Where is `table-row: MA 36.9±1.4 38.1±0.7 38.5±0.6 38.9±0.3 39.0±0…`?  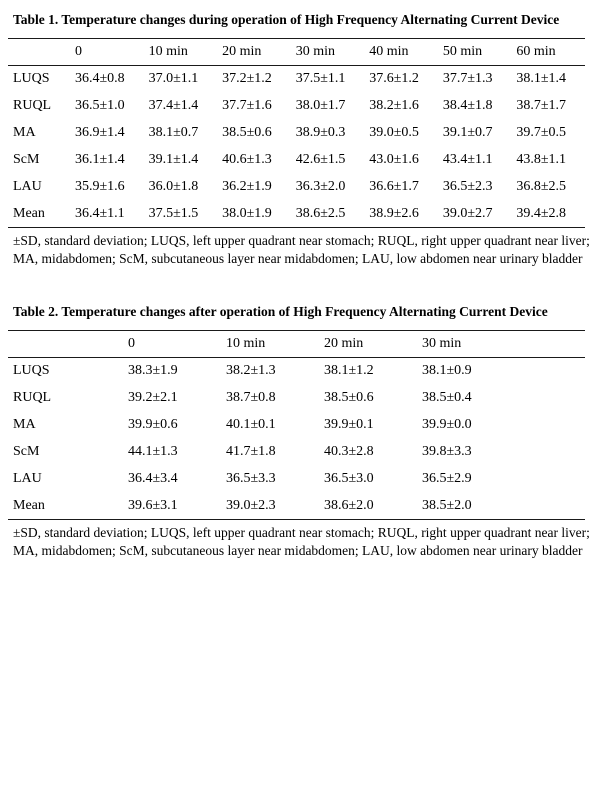
table-row: MA 36.9±1.4 38.1±0.7 38.5±0.6 38.9±0.3 39.0±0… is located at coordinates (296, 133).